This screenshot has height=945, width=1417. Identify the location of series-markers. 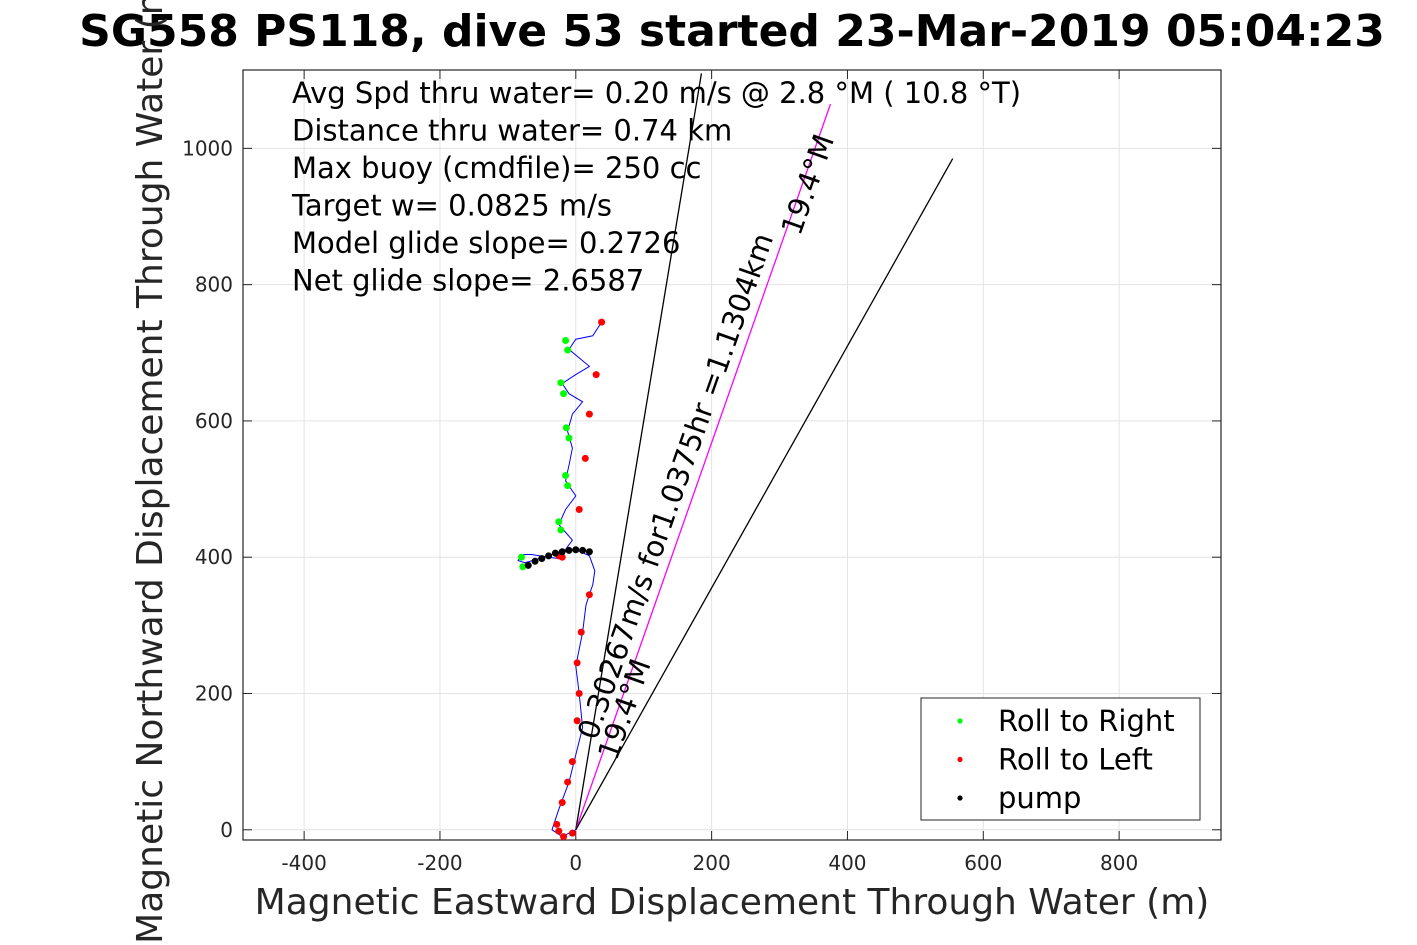
(561, 579).